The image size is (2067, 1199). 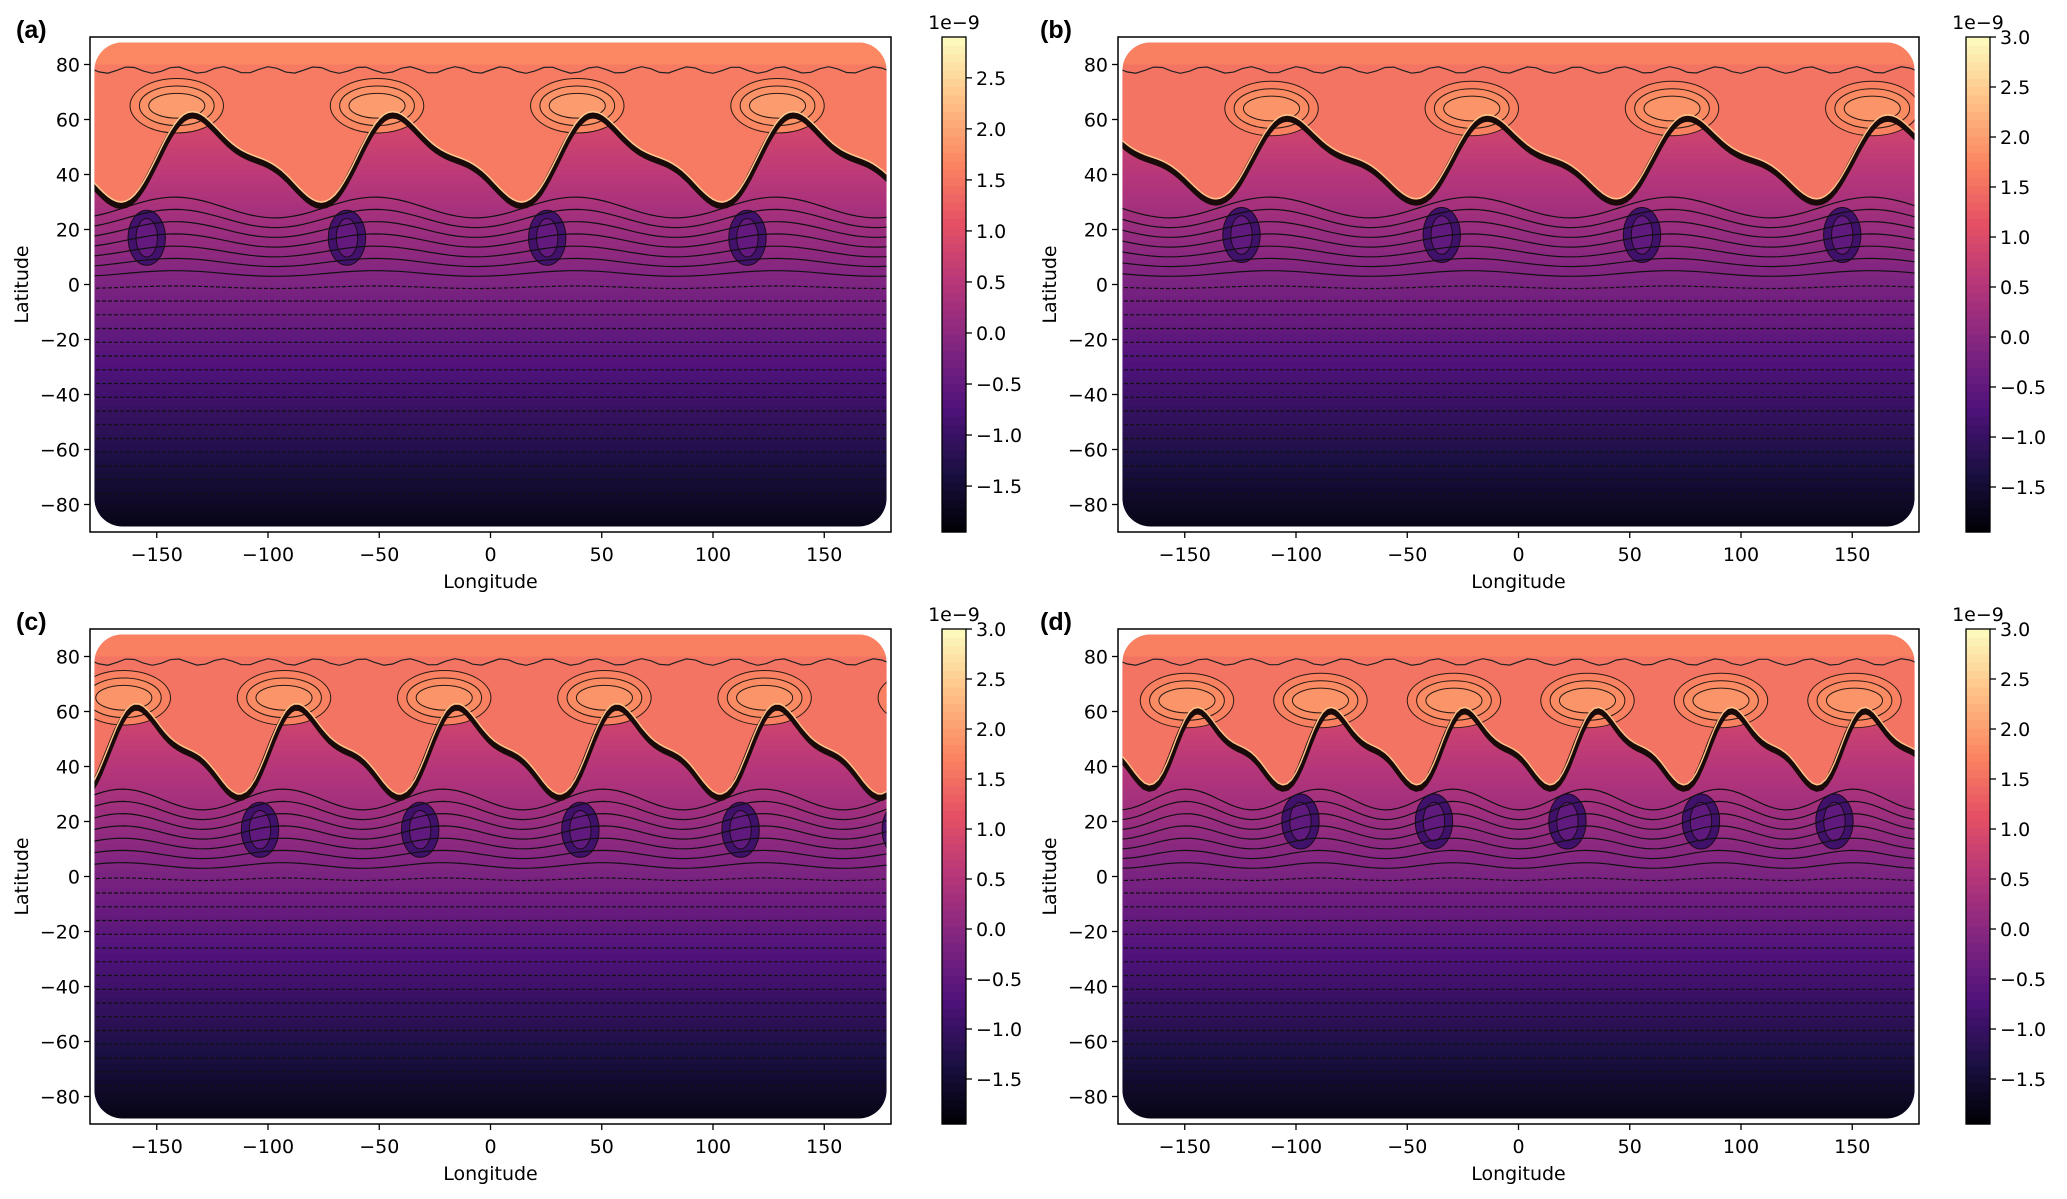 What do you see at coordinates (999, 385) in the screenshot?
I see `colorbar-tick-label: −0.5` at bounding box center [999, 385].